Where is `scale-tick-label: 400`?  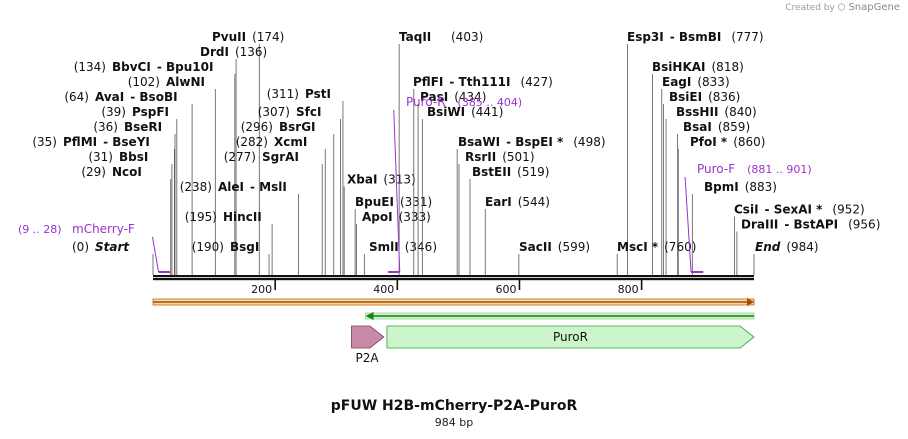 scale-tick-label: 400 is located at coordinates (383, 289).